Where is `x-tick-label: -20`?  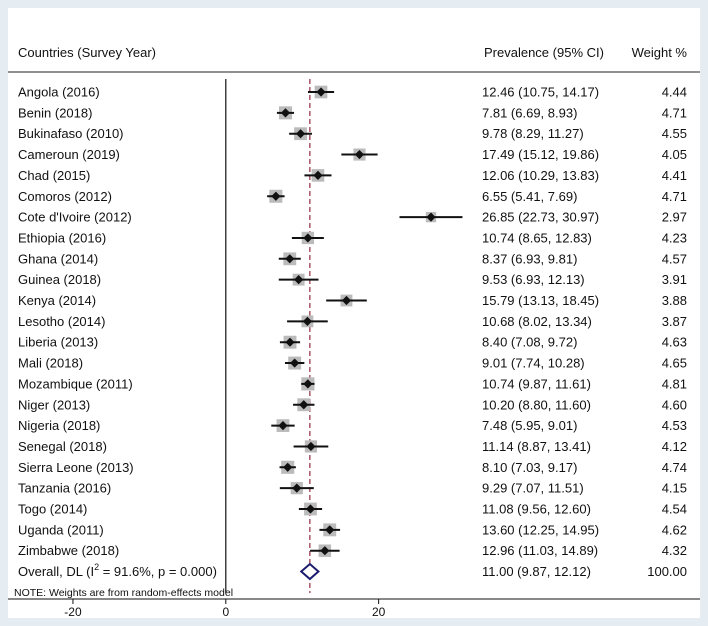
x-tick-label: -20 is located at coordinates (73, 611).